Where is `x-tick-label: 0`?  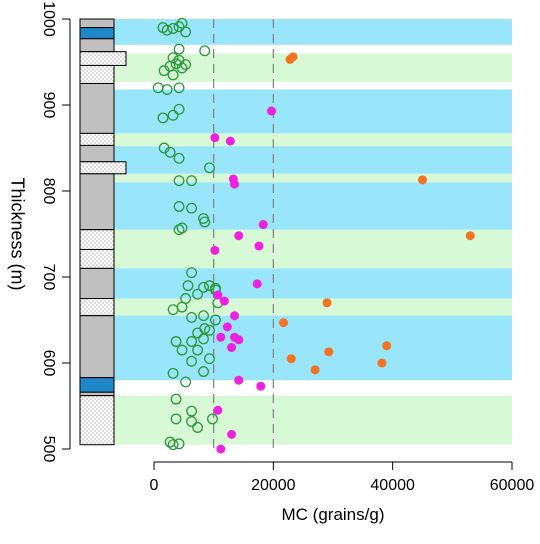
x-tick-label: 0 is located at coordinates (154, 485).